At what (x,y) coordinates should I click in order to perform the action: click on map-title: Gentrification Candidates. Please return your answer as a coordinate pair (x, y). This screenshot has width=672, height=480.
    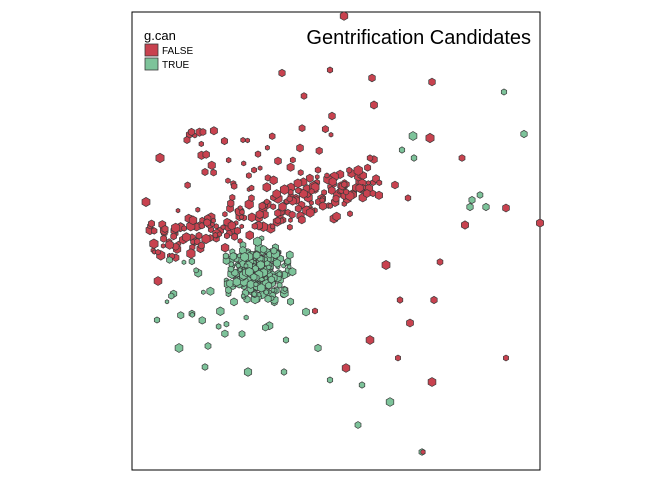
    Looking at the image, I should click on (418, 38).